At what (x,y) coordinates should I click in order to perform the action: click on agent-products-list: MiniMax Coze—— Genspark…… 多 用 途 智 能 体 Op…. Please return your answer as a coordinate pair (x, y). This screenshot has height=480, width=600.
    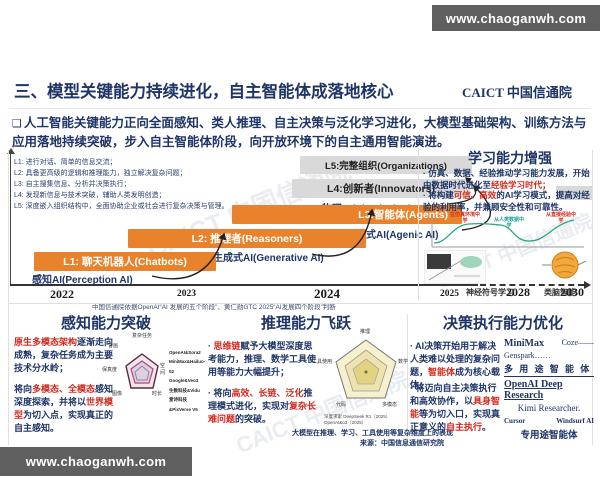
    Looking at the image, I should click on (549, 390).